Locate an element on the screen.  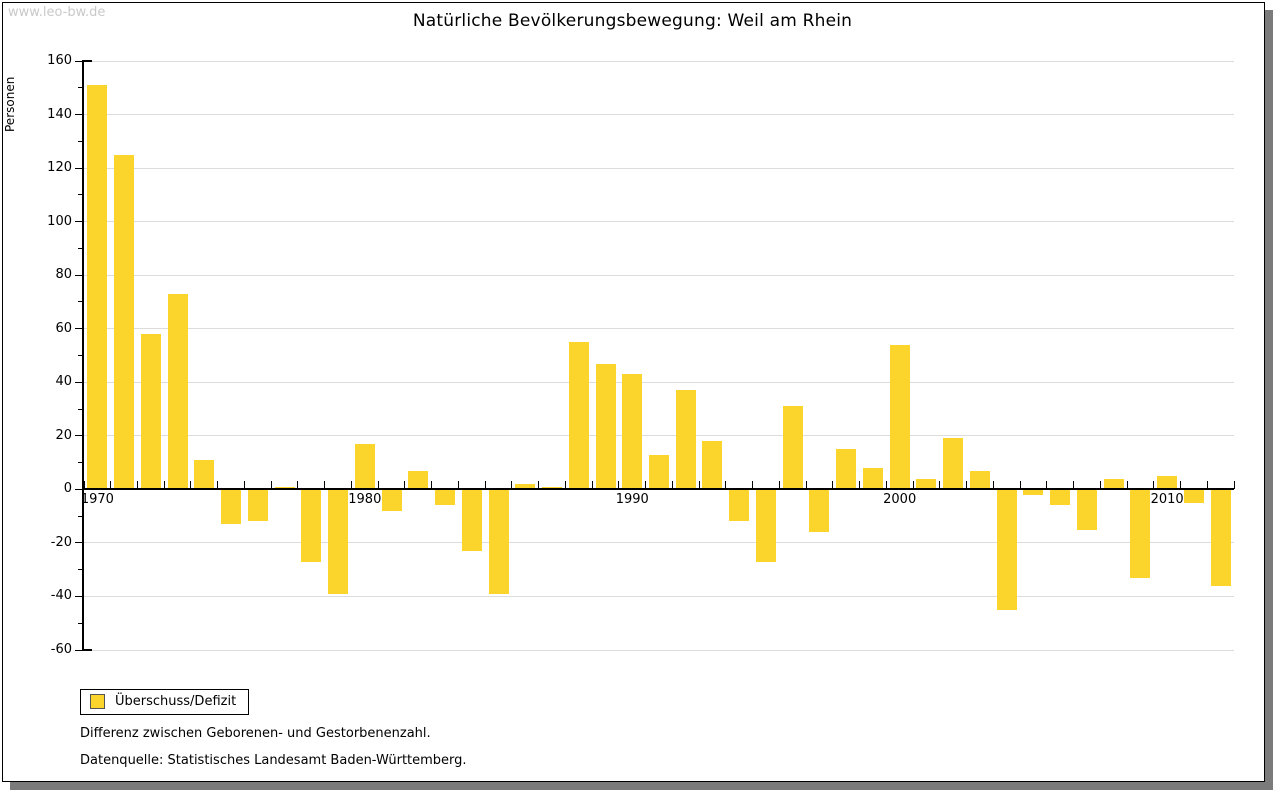
bar-1970 is located at coordinates (97, 287).